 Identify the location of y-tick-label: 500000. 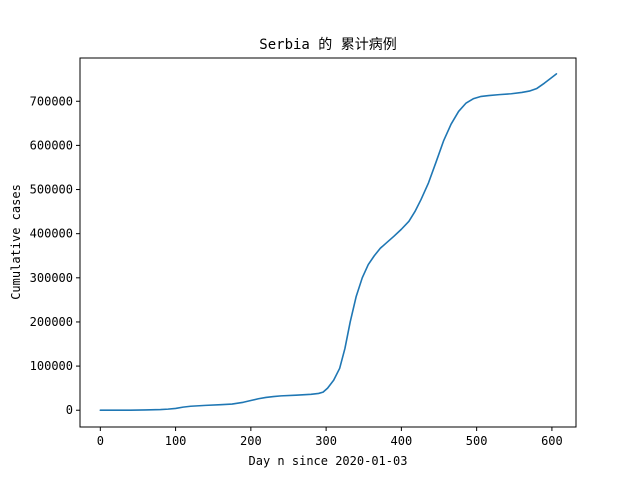
(51, 190).